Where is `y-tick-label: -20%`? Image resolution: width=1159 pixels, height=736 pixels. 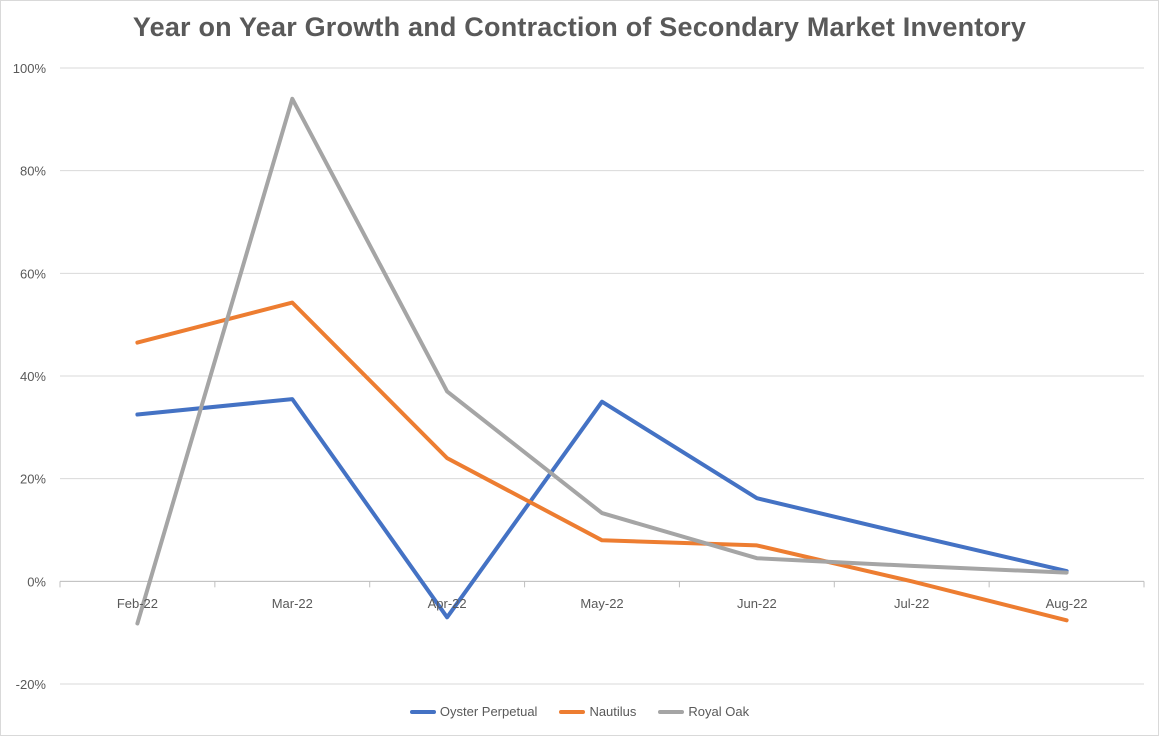
y-tick-label: -20% is located at coordinates (31, 684).